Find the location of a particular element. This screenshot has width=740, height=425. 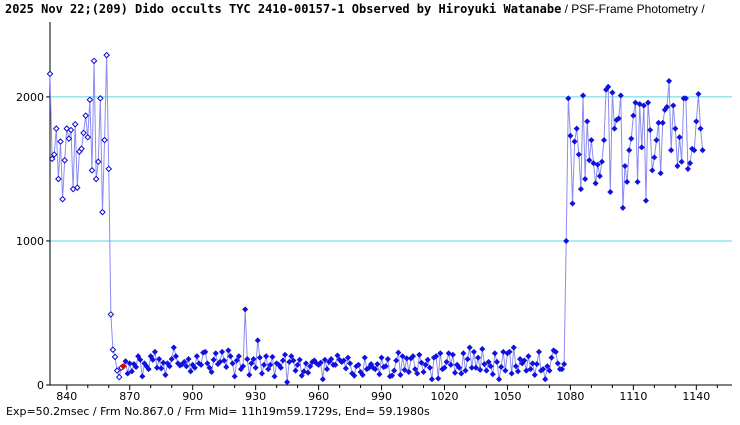

x-tick-label: 870 is located at coordinates (129, 396).